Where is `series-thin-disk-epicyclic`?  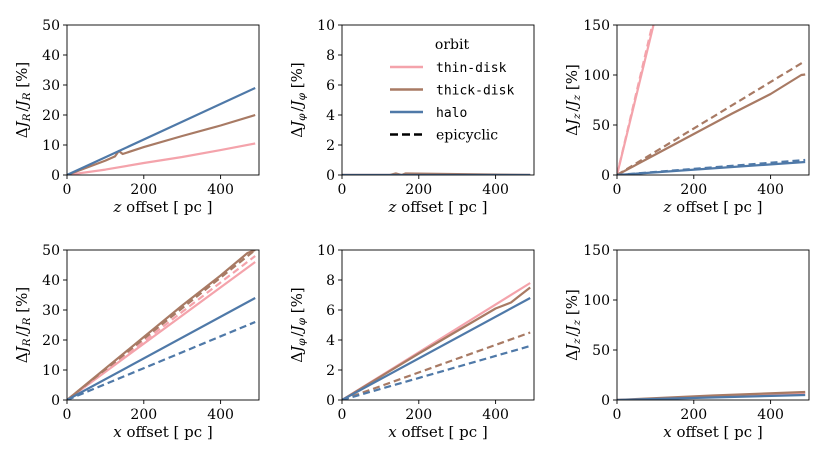
series-thin-disk-epicyclic is located at coordinates (635, 100).